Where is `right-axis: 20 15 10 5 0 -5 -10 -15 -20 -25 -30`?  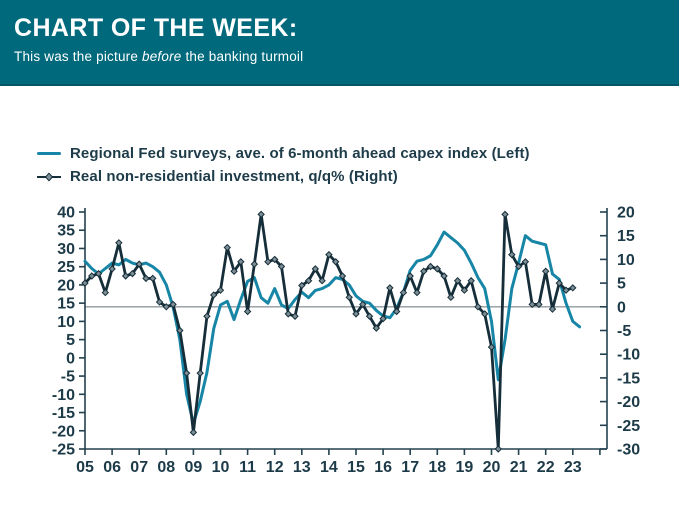
right-axis: 20 15 10 5 0 -5 -10 -15 -20 -25 -30 is located at coordinates (620, 332).